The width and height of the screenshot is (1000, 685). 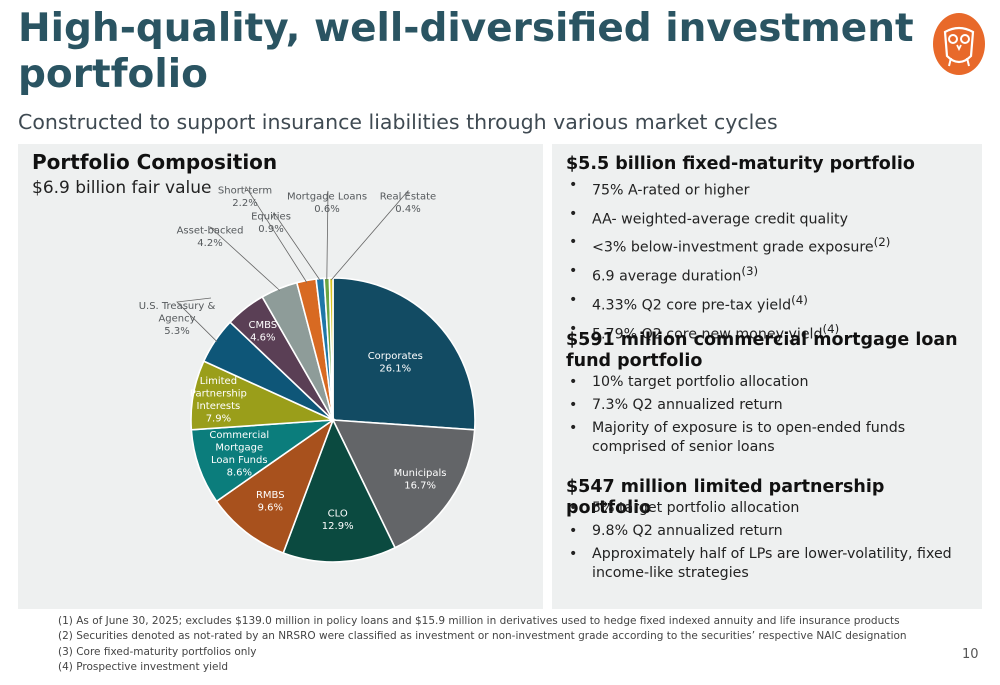 What do you see at coordinates (692, 305) in the screenshot?
I see `bullet-text: 4.33% Q2 core pre-tax yield` at bounding box center [692, 305].